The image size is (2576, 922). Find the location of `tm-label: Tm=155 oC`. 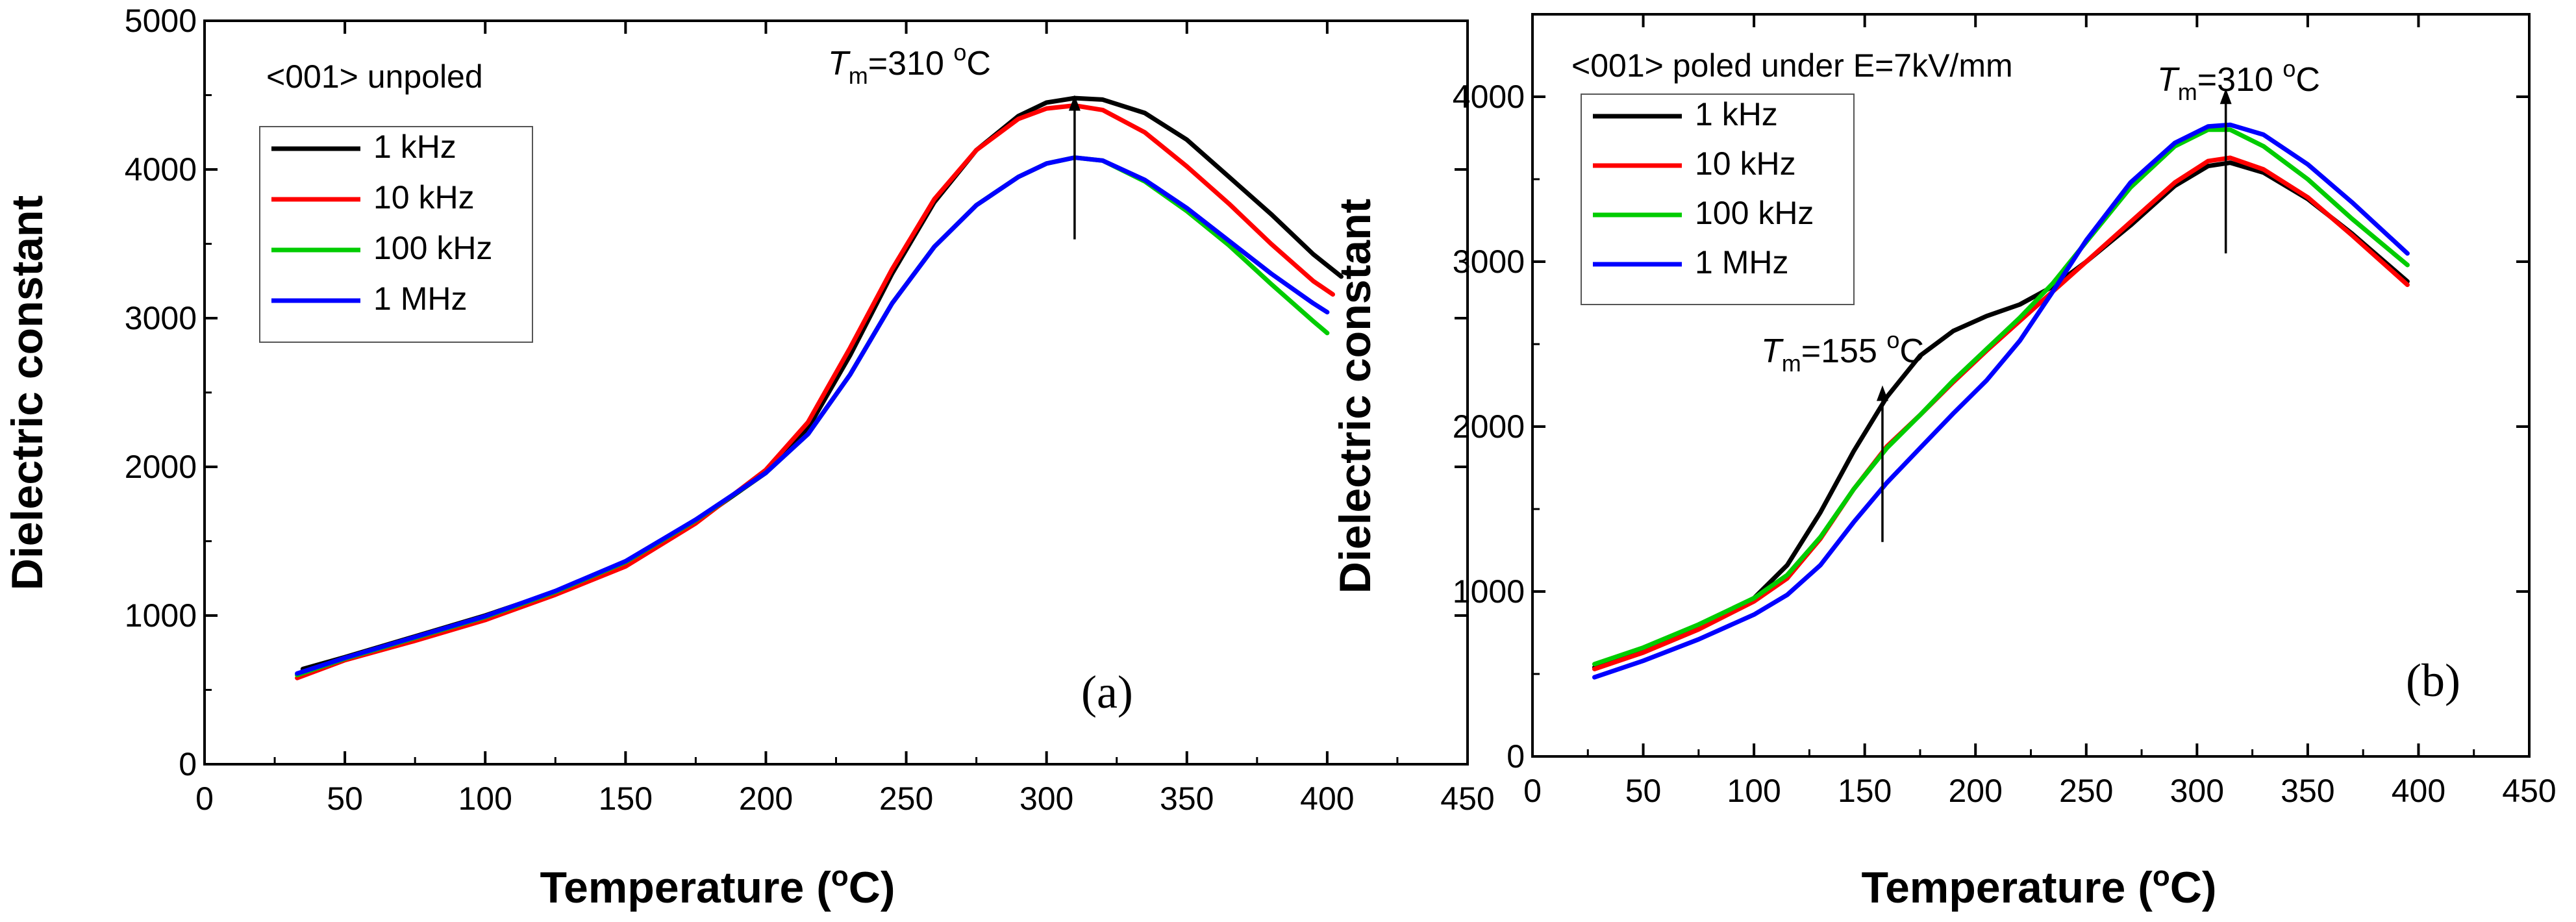

tm-label: Tm=155 oC is located at coordinates (1842, 352).